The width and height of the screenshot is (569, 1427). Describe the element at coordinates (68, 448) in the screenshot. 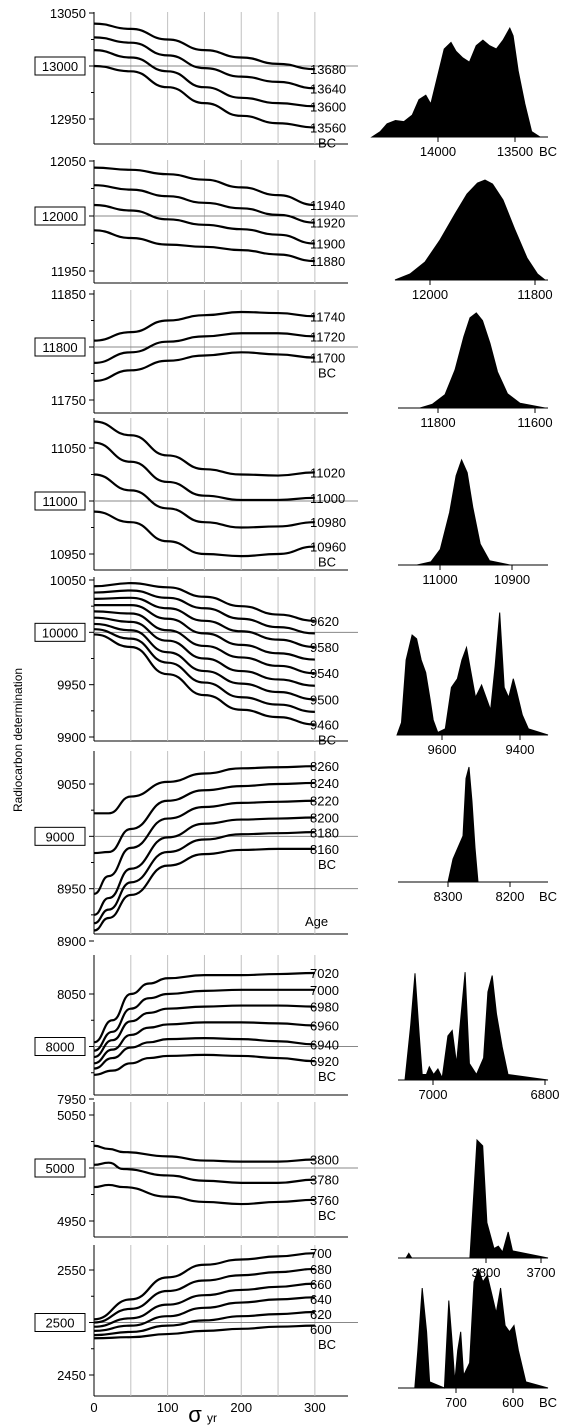

I see `y-tick-label: 11050` at that location.